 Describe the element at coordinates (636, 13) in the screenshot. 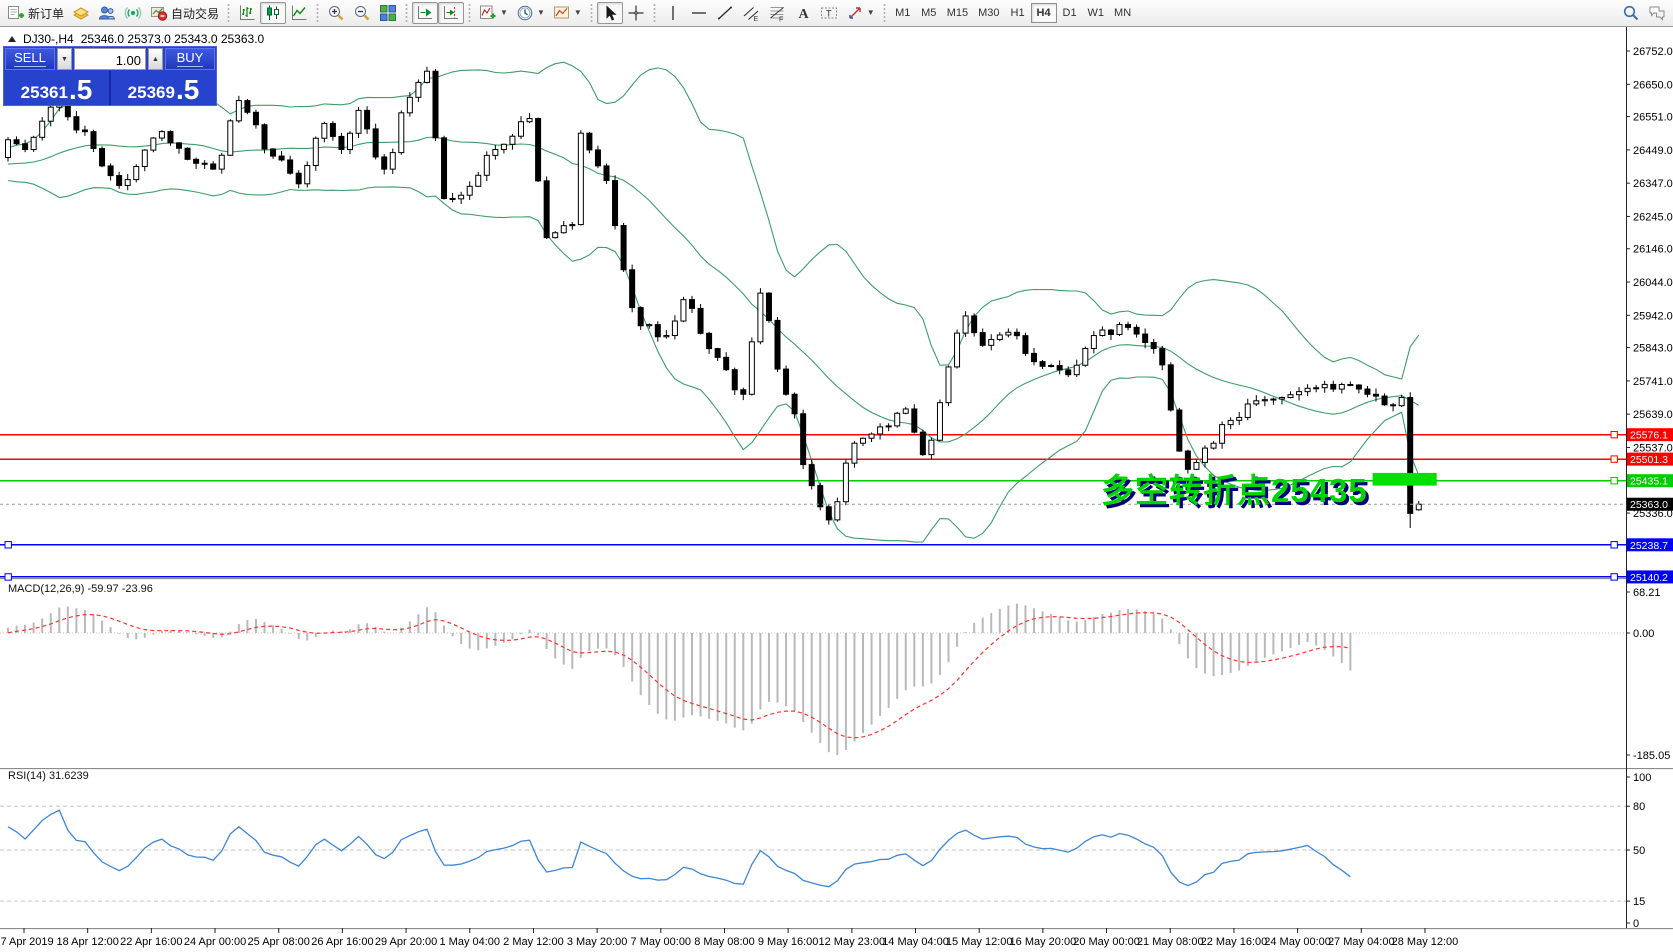

I see `crosshair-button` at that location.